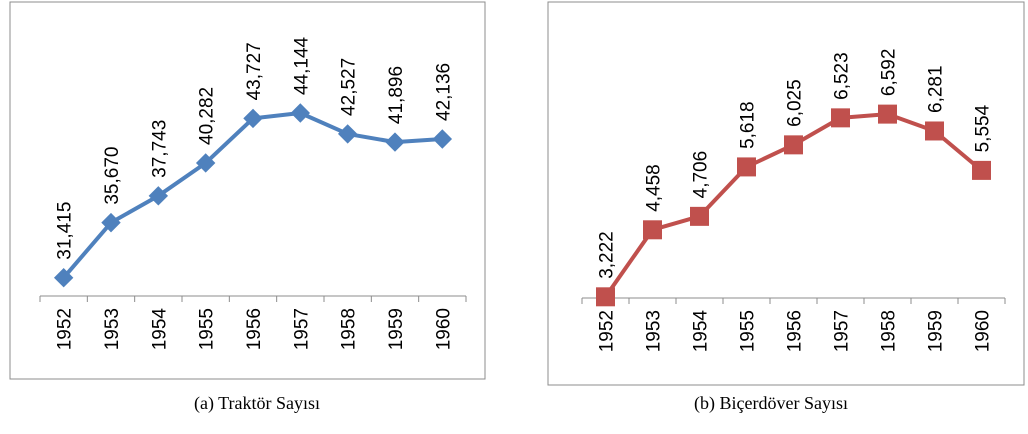  What do you see at coordinates (936, 89) in the screenshot?
I see `data-label: 6,281` at bounding box center [936, 89].